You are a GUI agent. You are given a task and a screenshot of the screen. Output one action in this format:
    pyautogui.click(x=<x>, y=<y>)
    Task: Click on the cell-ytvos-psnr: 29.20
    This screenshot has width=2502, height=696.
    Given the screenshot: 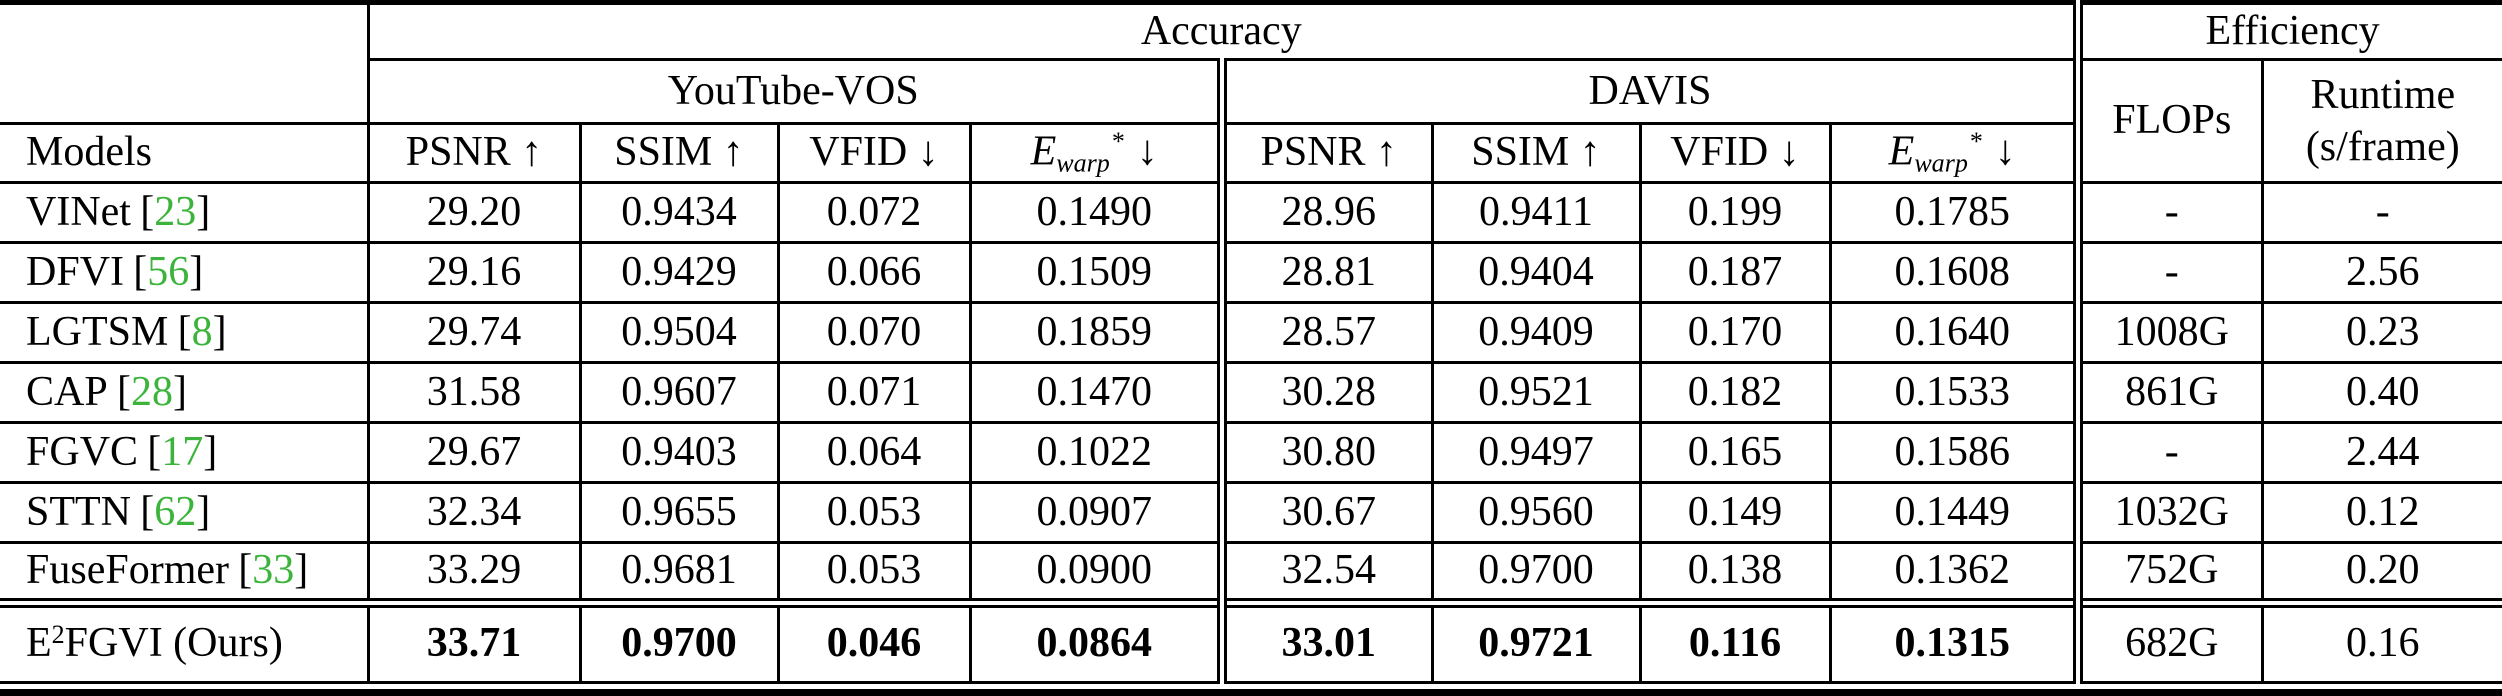 What is the action you would take?
    pyautogui.click(x=475, y=213)
    